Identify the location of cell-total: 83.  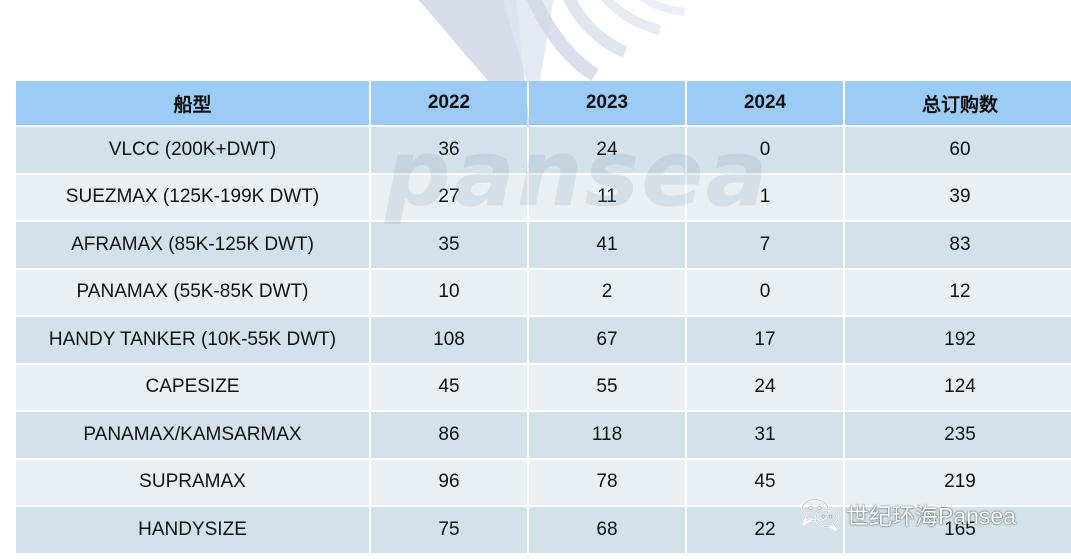
(958, 245).